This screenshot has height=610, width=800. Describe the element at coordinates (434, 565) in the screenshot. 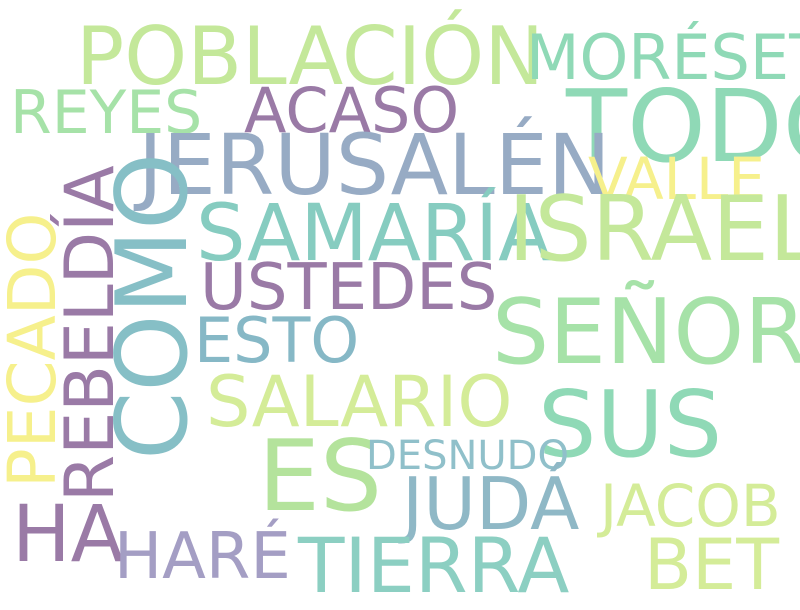

I see `word-tierra: TIERRA` at that location.